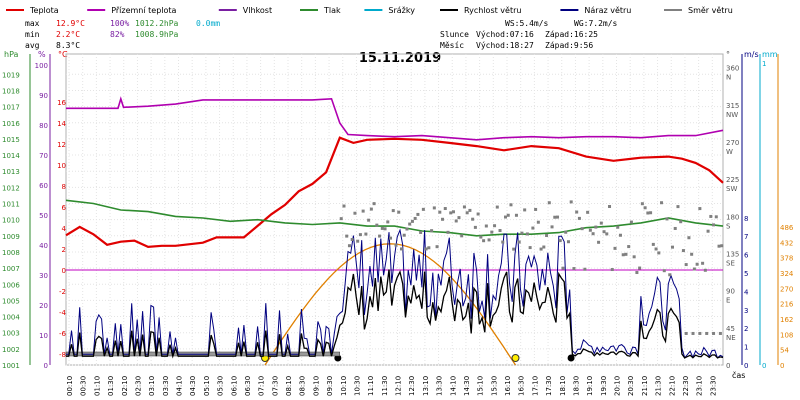 The width and height of the screenshot is (800, 400). I want to click on pressure-tick-label: 1011, so click(11, 205).